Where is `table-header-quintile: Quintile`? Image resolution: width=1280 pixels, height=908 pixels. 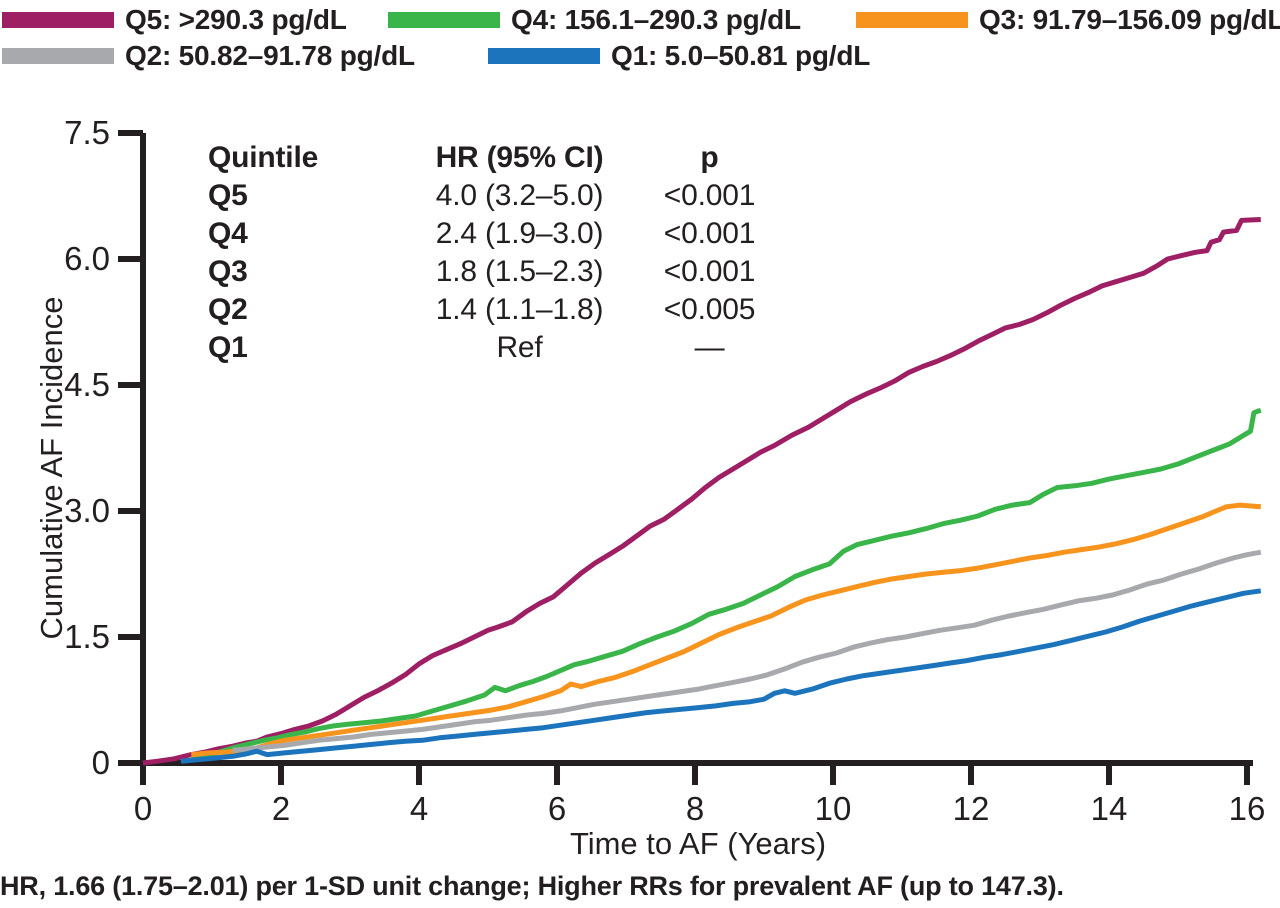
table-header-quintile: Quintile is located at coordinates (263, 157).